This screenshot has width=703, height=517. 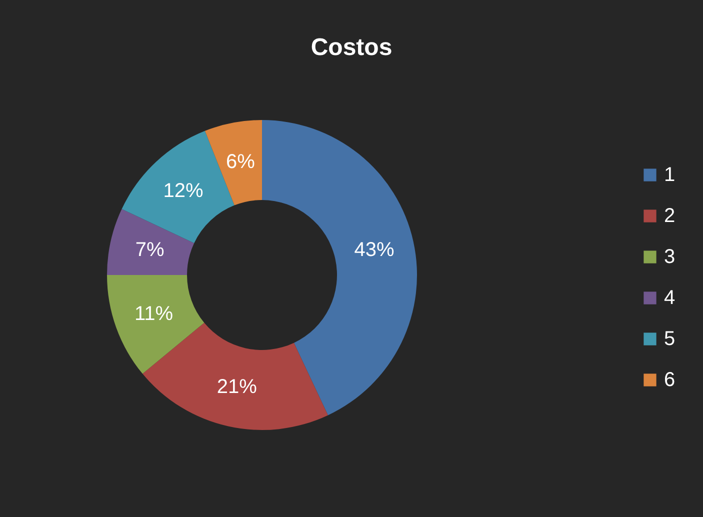 I want to click on data-label: 43%, so click(x=374, y=249).